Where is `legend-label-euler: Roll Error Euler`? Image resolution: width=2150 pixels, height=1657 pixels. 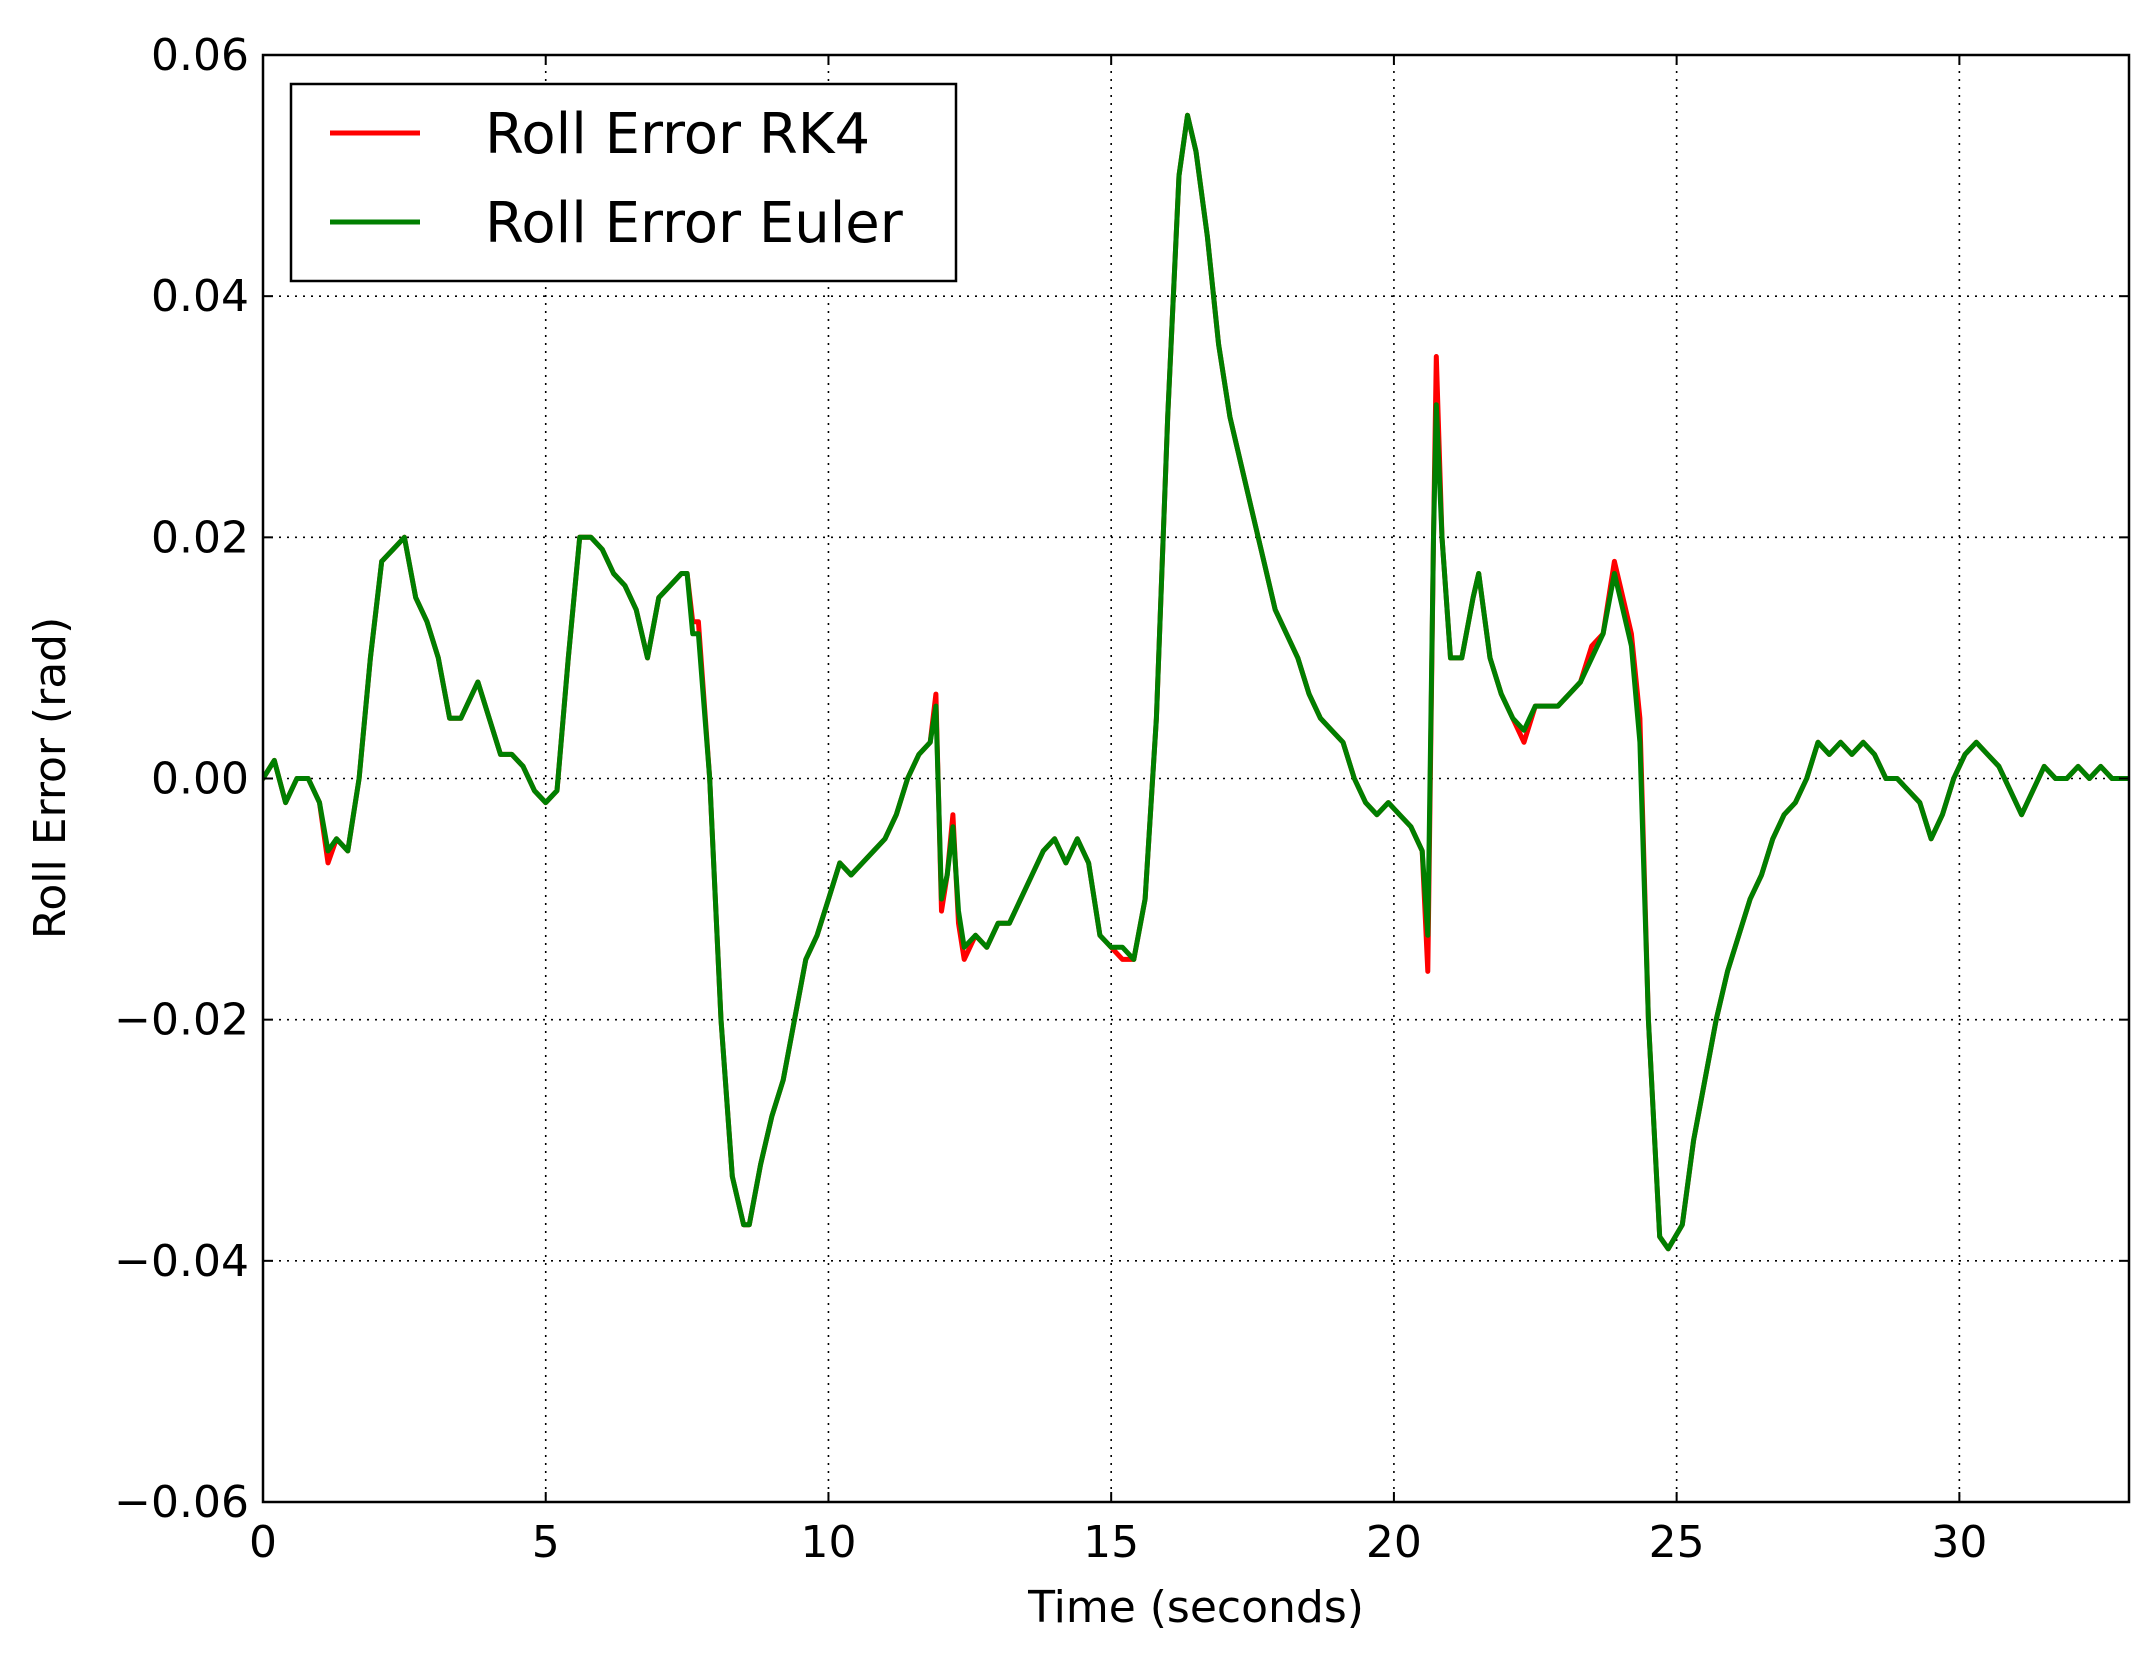
legend-label-euler: Roll Error Euler is located at coordinates (694, 223).